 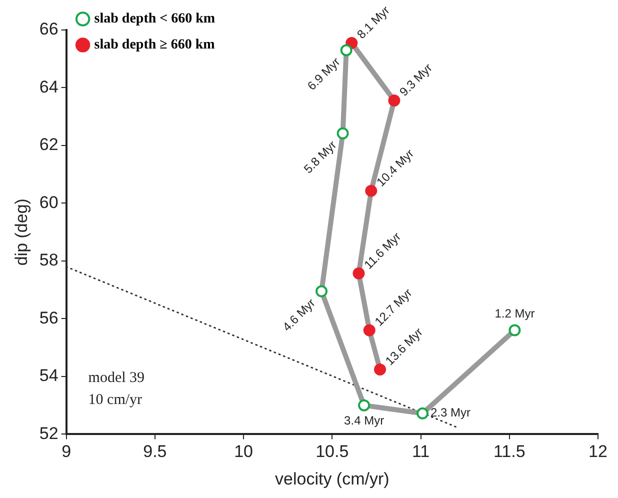 I want to click on y-tick-label: 54, so click(x=48, y=376).